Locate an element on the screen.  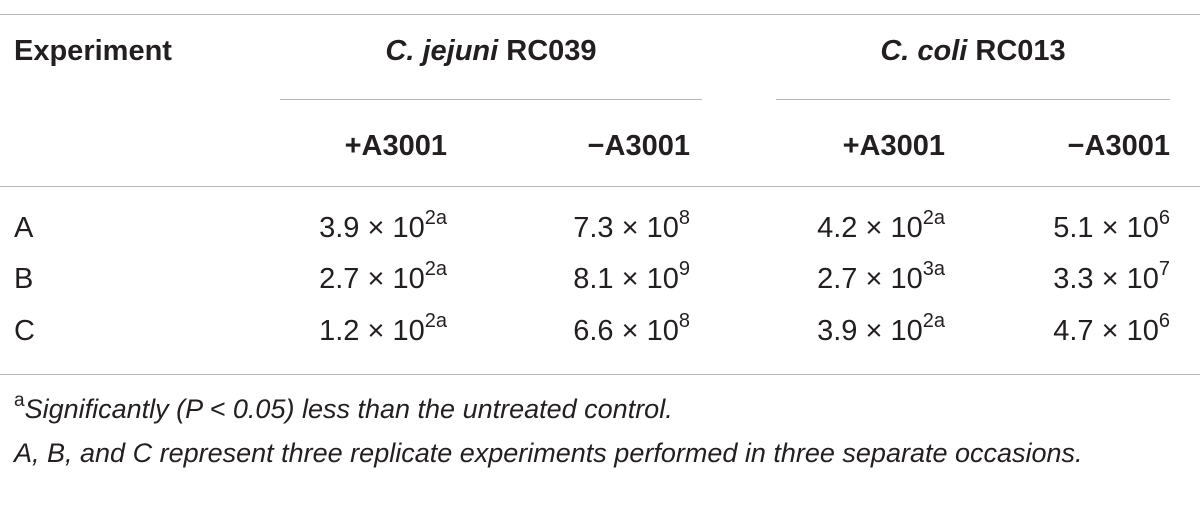
header-experiment: Experiment is located at coordinates (93, 51).